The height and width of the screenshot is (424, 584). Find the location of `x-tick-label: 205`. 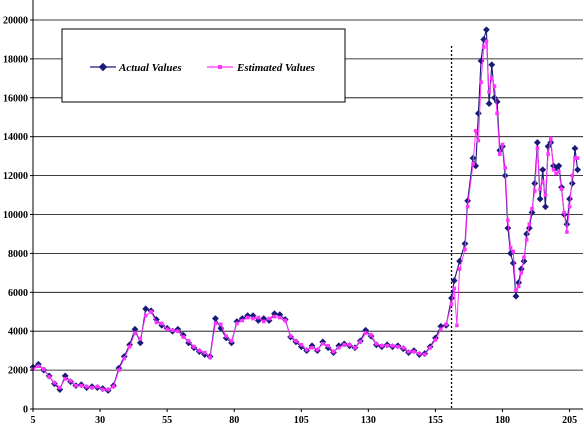

x-tick-label: 205 is located at coordinates (569, 419).